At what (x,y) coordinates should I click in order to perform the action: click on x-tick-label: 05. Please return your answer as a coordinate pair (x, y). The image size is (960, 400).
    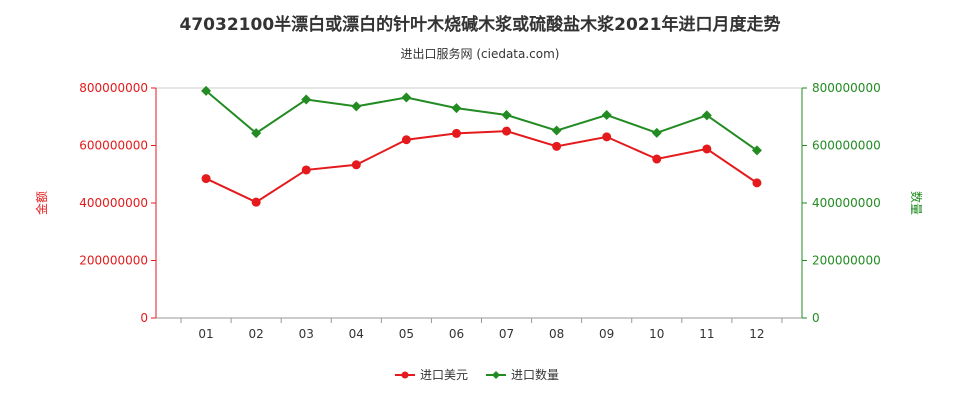
    Looking at the image, I should click on (406, 334).